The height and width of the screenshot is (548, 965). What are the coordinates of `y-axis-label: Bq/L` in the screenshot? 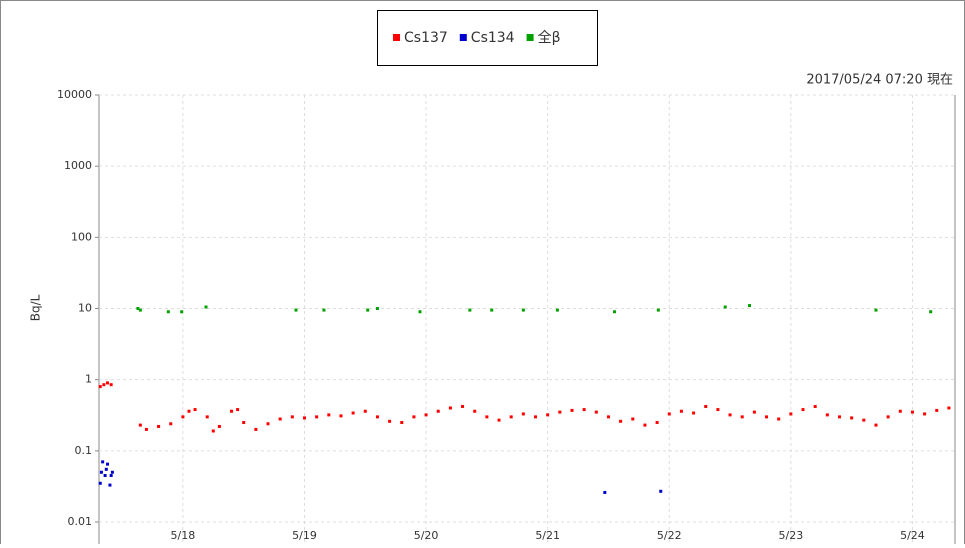 It's located at (36, 307).